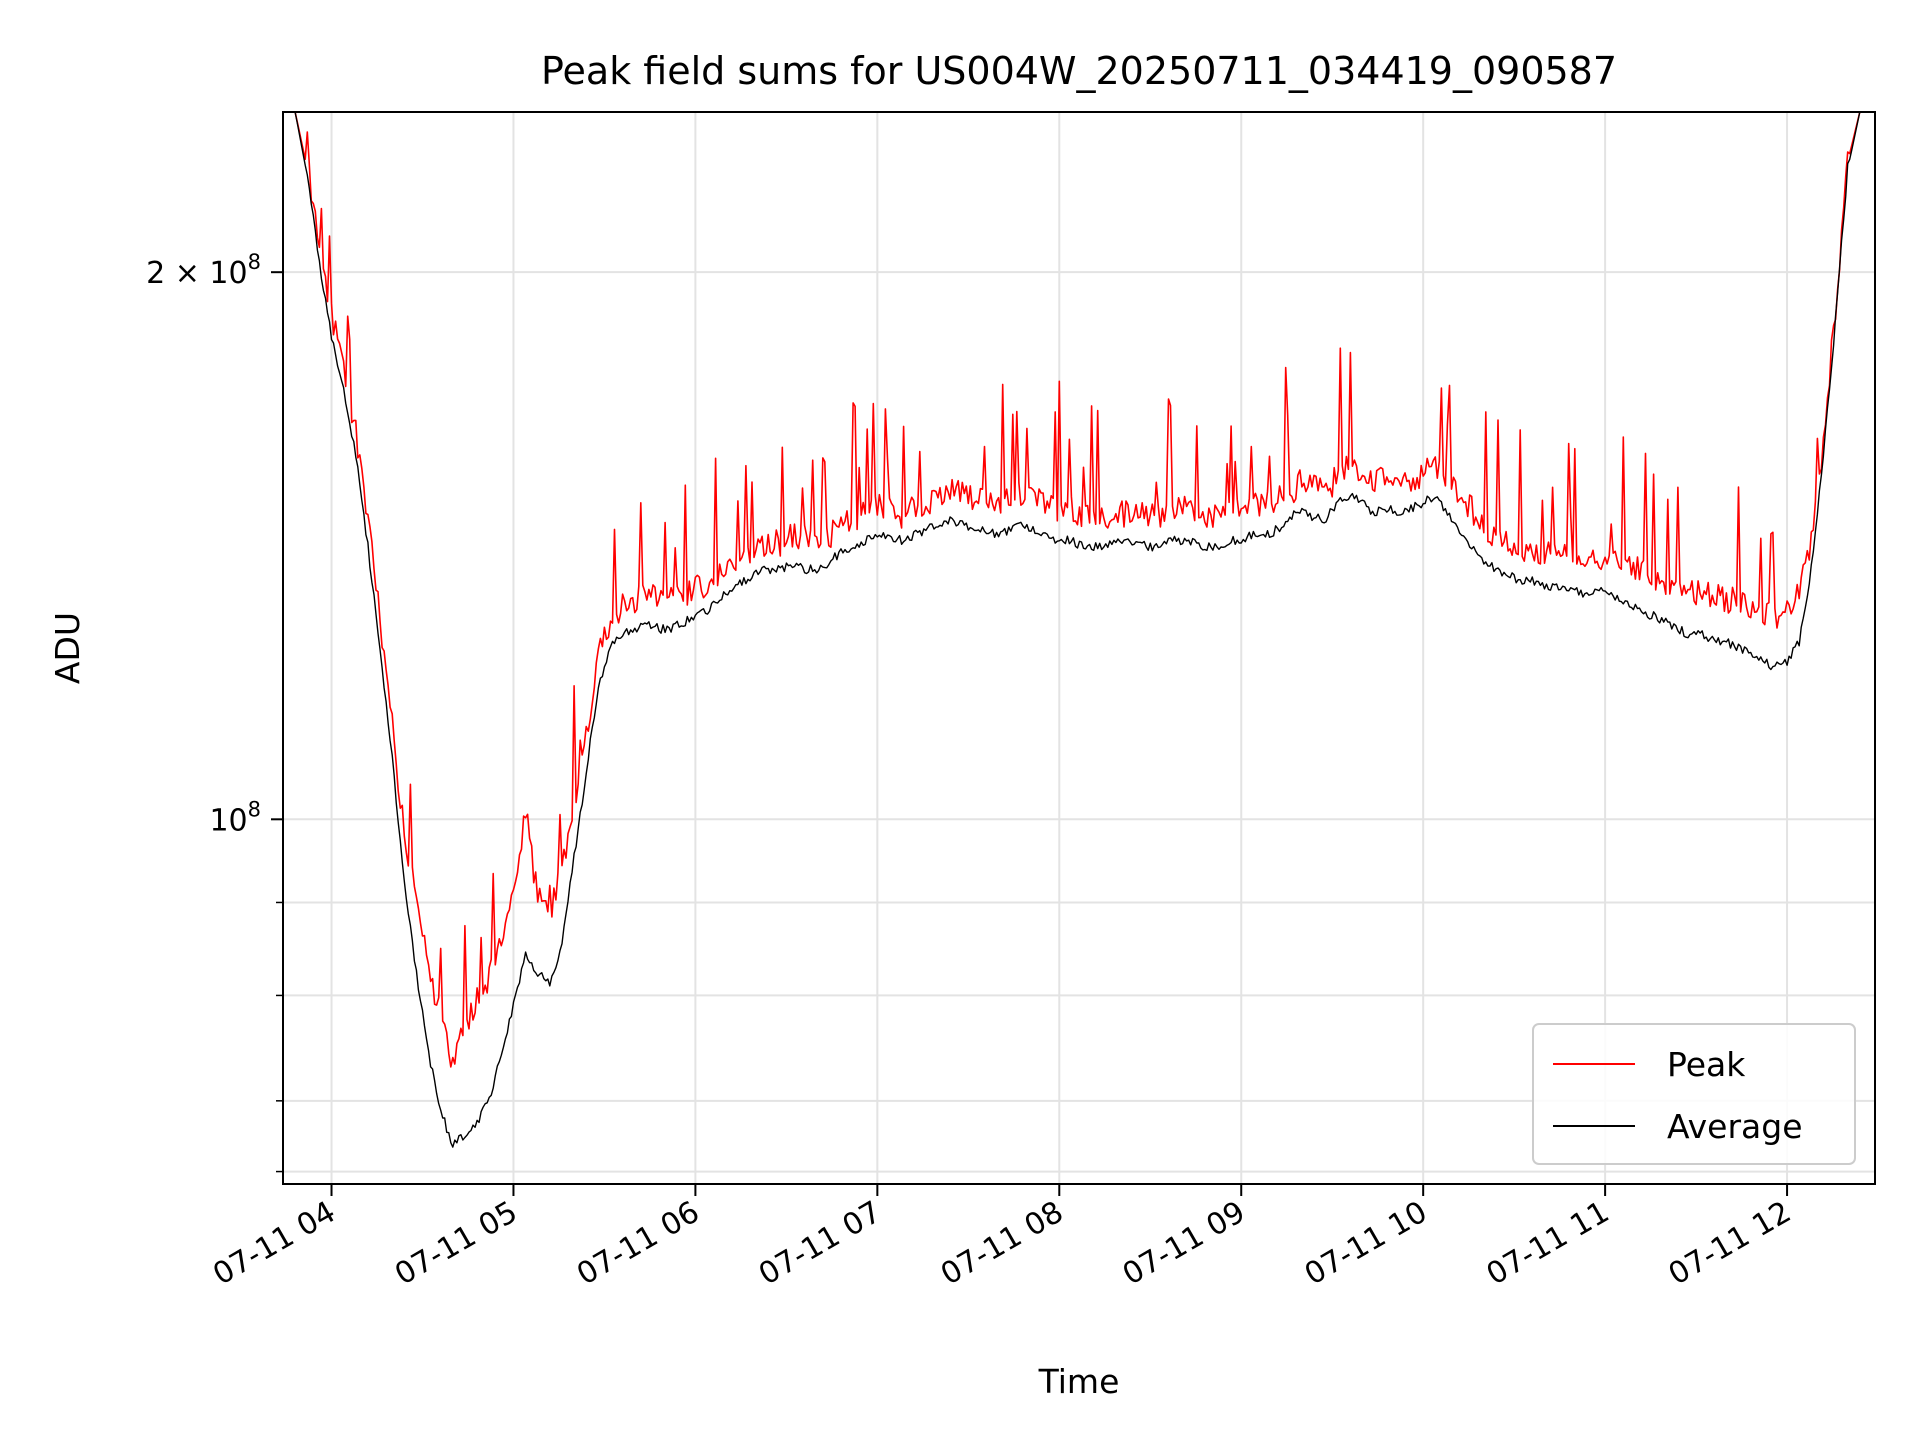 This screenshot has height=1440, width=1920. Describe the element at coordinates (456, 1244) in the screenshot. I see `x-tick-label: 07-11 05` at that location.